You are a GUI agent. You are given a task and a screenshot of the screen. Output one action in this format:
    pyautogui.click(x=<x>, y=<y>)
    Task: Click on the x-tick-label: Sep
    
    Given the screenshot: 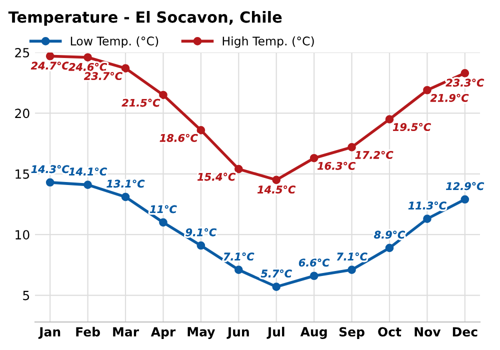 What is the action you would take?
    pyautogui.click(x=351, y=333)
    